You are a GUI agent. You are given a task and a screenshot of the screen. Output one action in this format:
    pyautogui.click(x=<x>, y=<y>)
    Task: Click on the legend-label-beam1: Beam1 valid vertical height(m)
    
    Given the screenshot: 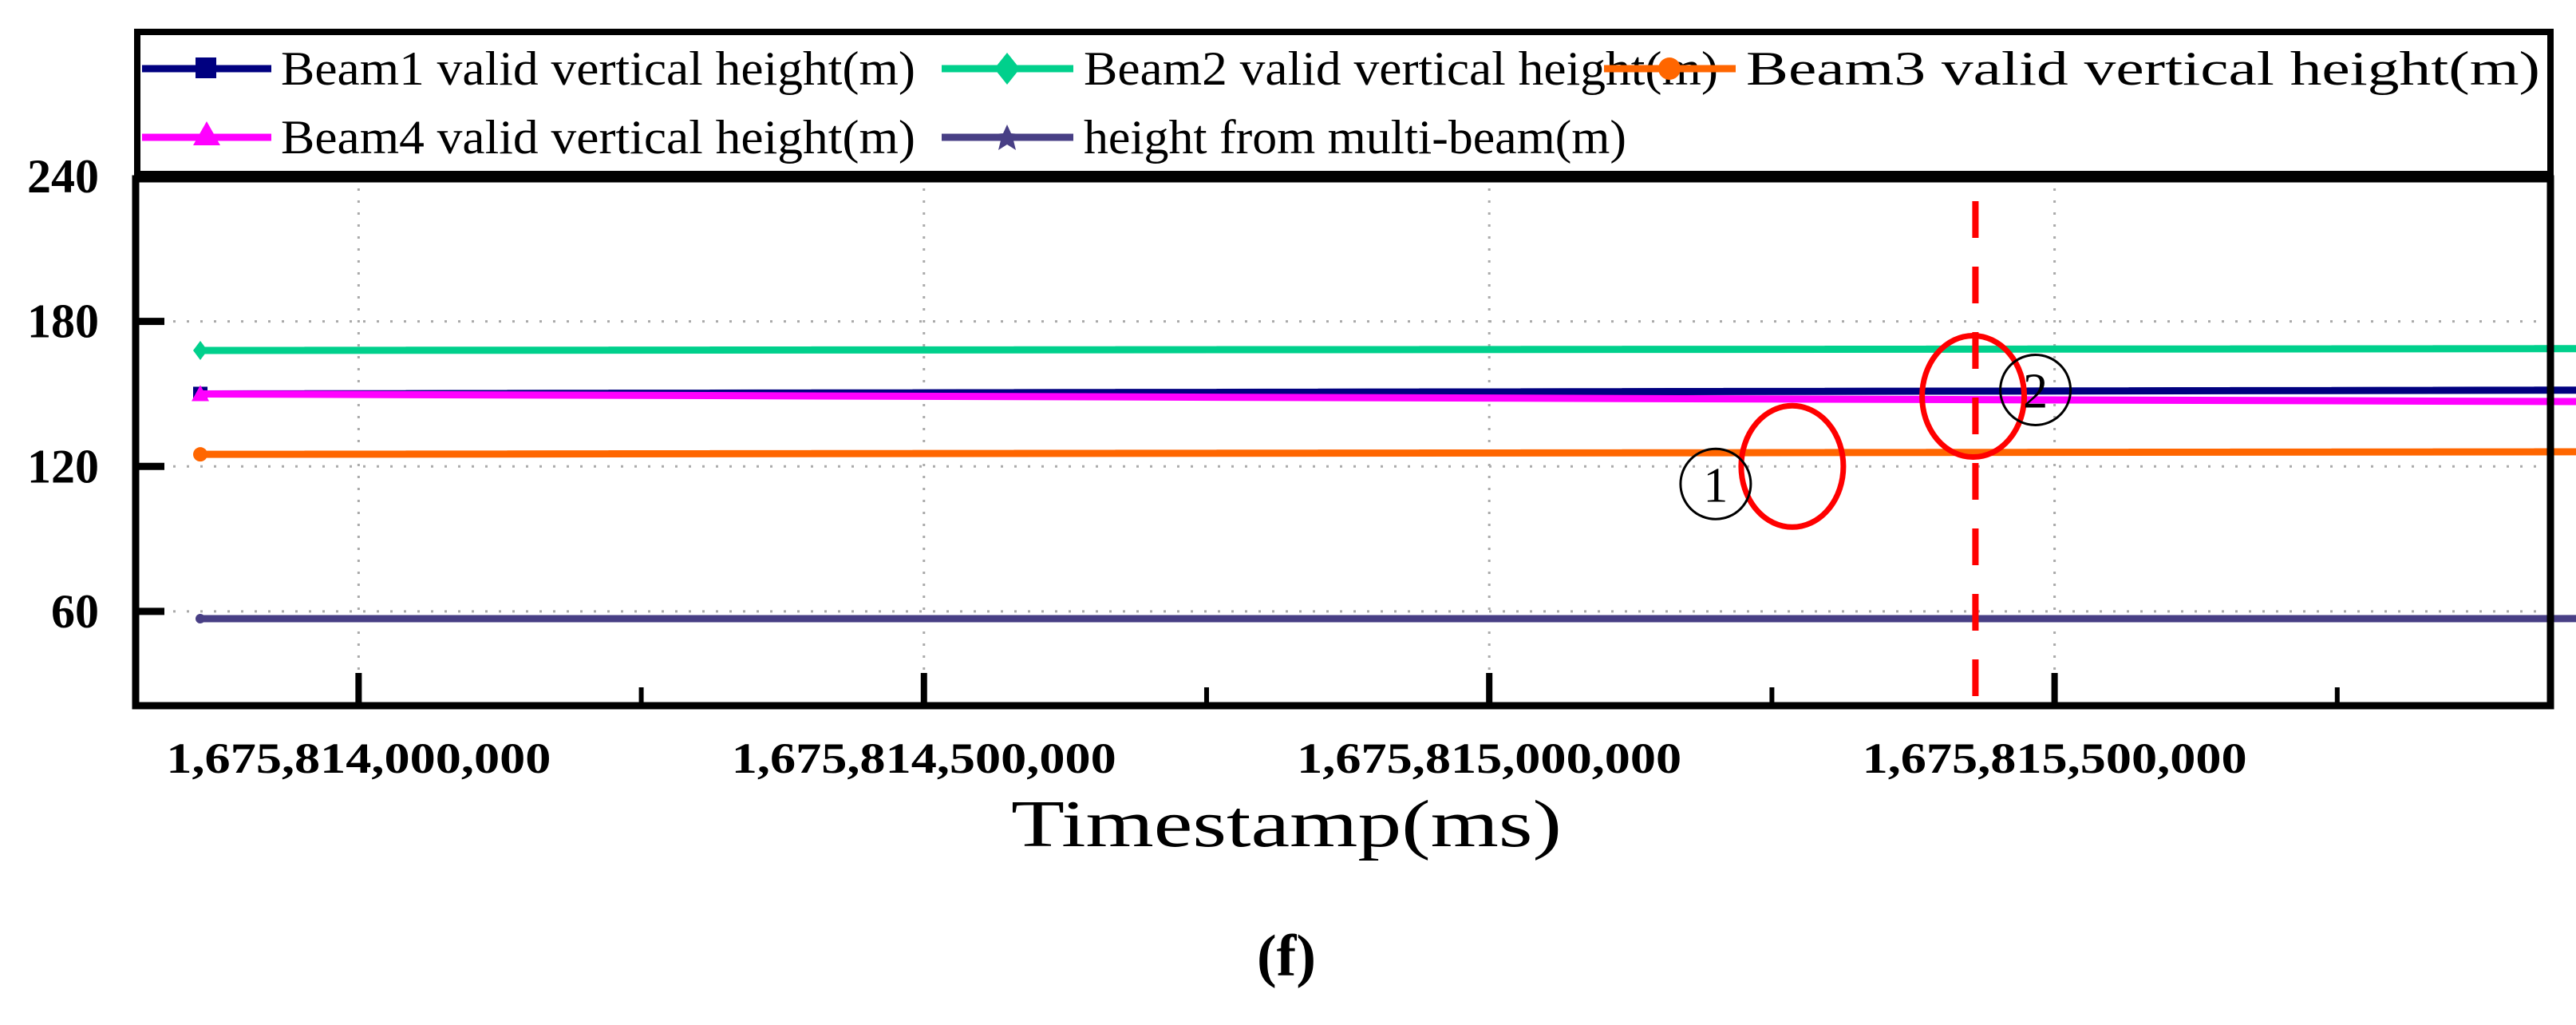 What is the action you would take?
    pyautogui.click(x=598, y=68)
    